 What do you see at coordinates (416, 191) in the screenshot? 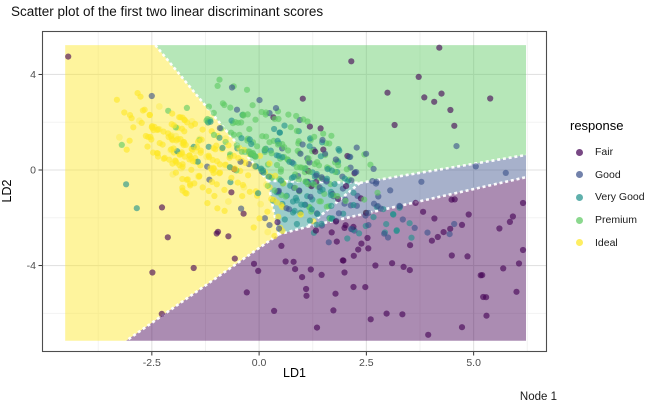
I see `region-good` at bounding box center [416, 191].